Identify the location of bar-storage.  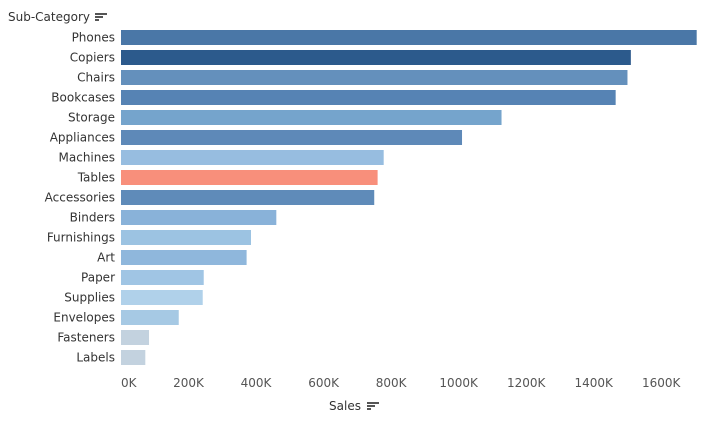
(311, 117).